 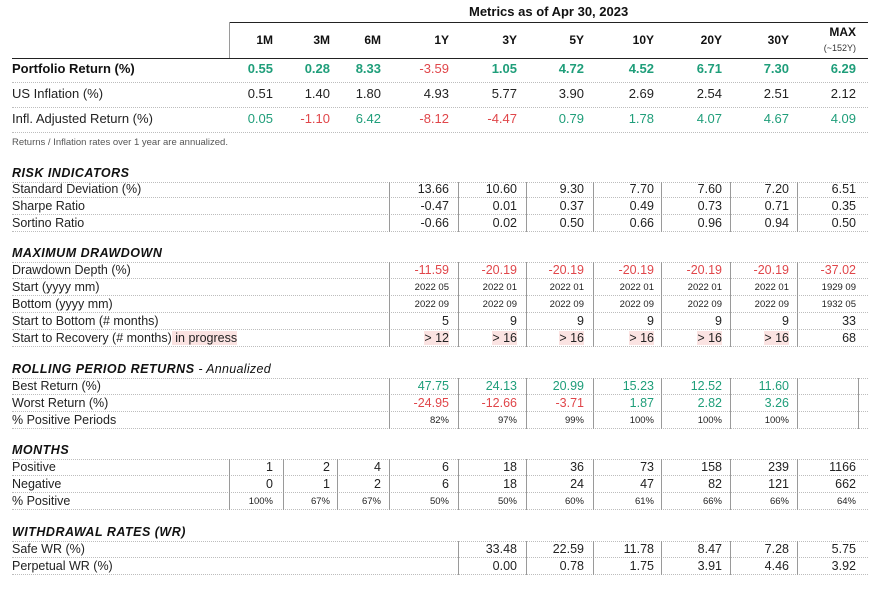 What do you see at coordinates (504, 223) in the screenshot?
I see `value-cell: 0.02` at bounding box center [504, 223].